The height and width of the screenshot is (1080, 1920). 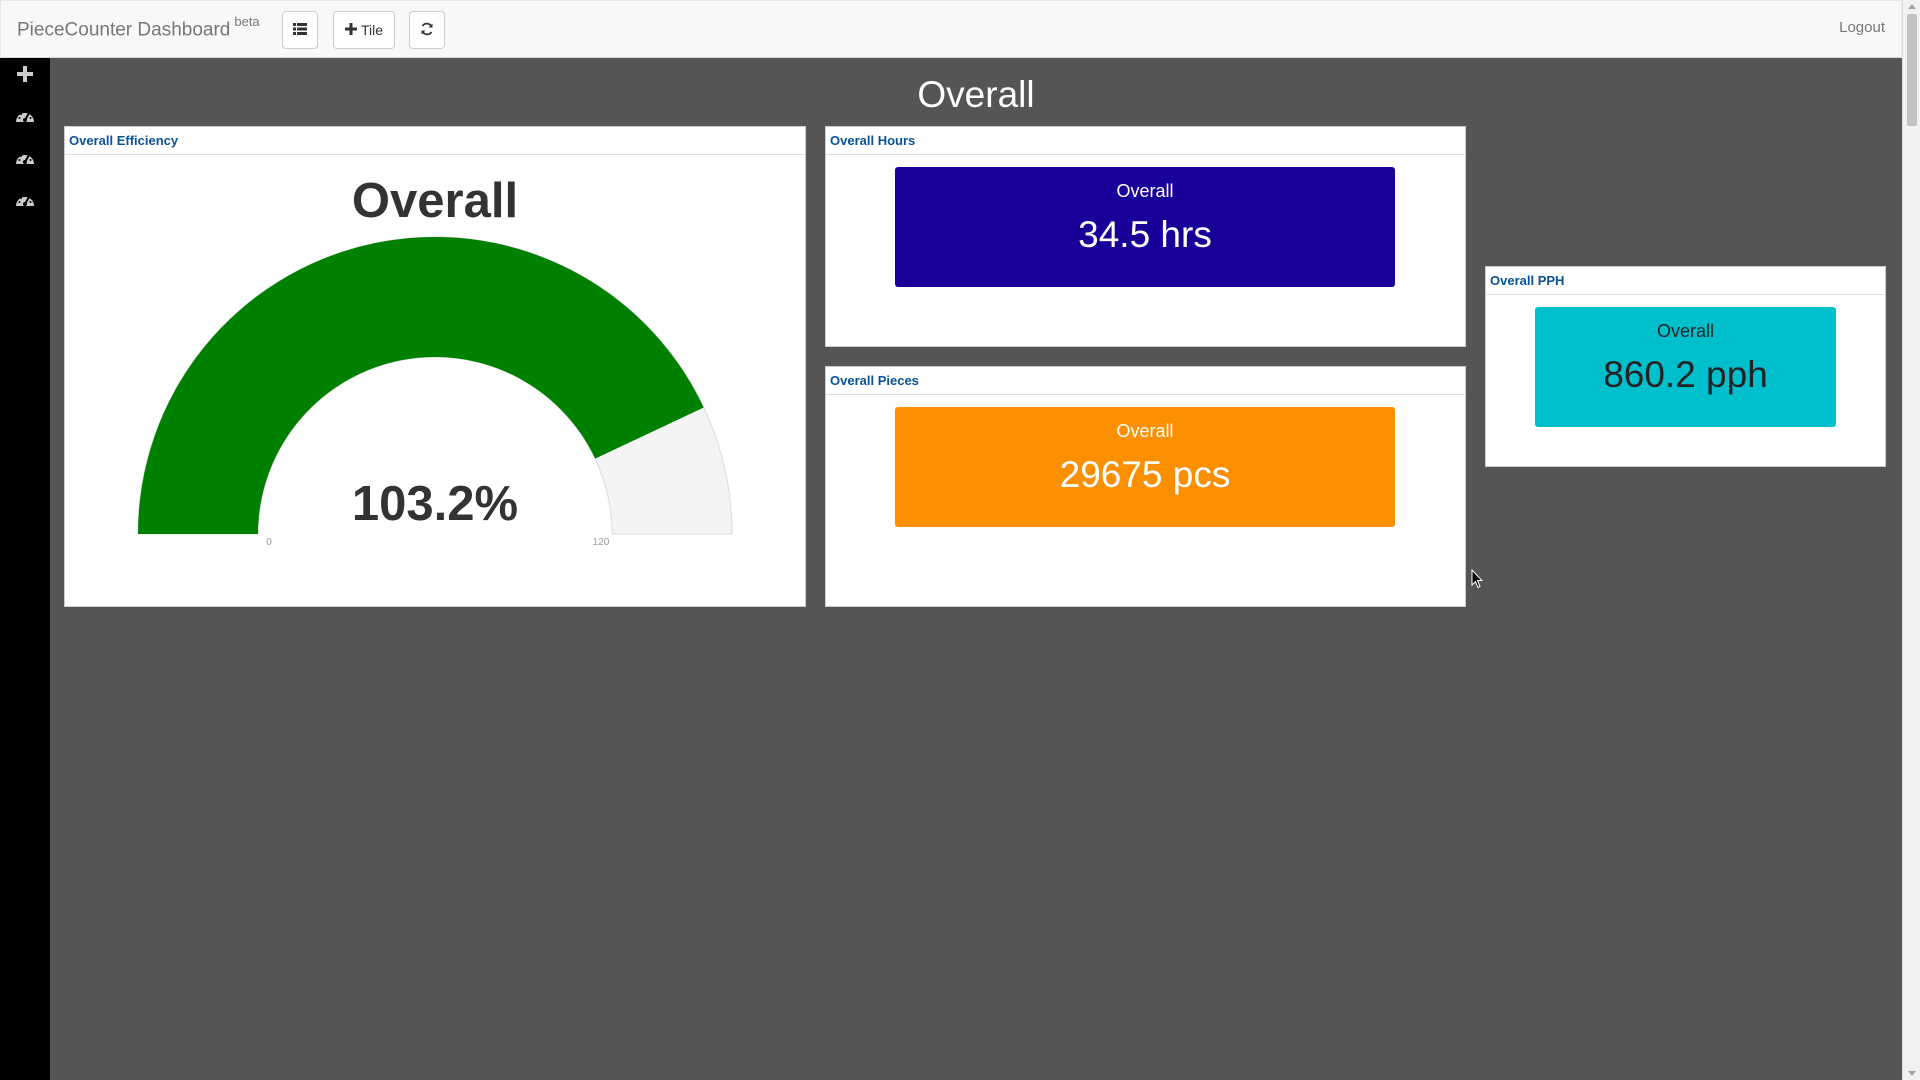 What do you see at coordinates (1145, 141) in the screenshot?
I see `tile-header: Overall Hours` at bounding box center [1145, 141].